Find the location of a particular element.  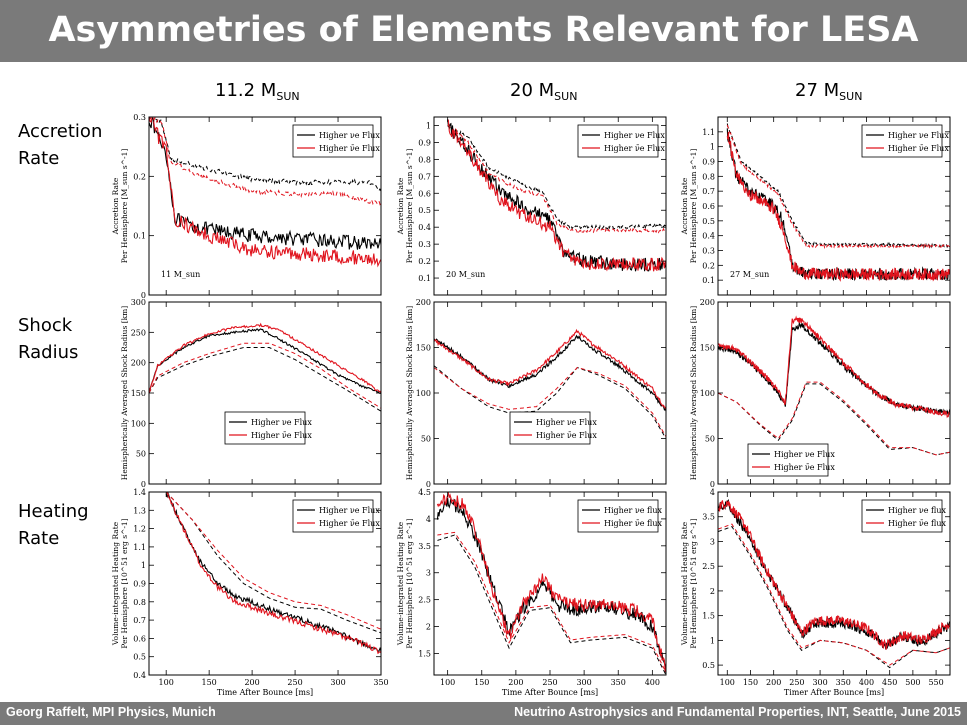

y-tick-label: 2.5 is located at coordinates (424, 600).